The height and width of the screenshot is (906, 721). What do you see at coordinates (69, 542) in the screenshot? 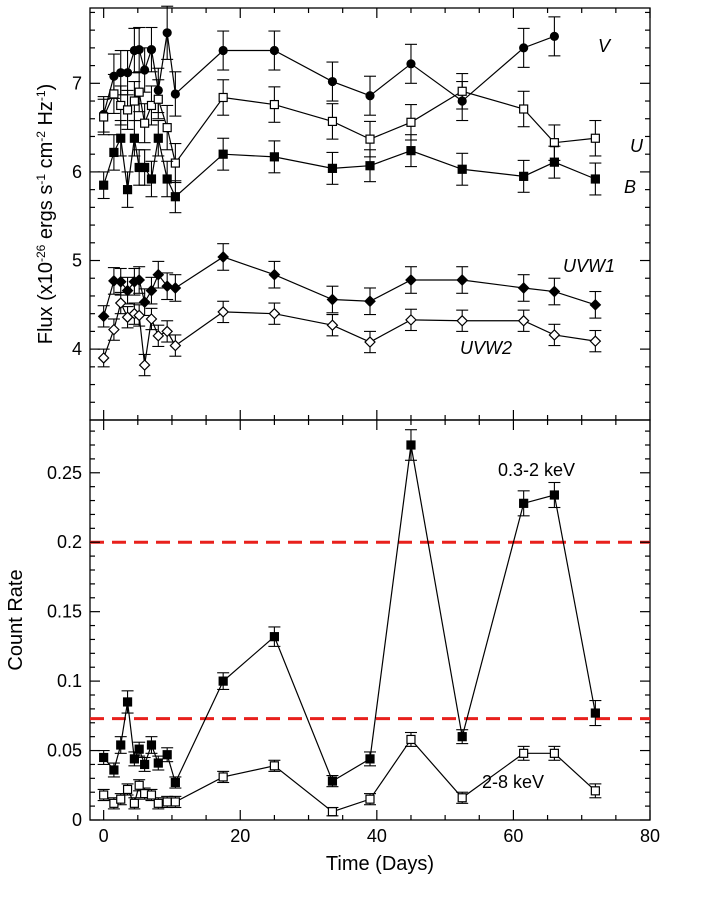
I see `bottom-y-tick-label: 0.2` at bounding box center [69, 542].